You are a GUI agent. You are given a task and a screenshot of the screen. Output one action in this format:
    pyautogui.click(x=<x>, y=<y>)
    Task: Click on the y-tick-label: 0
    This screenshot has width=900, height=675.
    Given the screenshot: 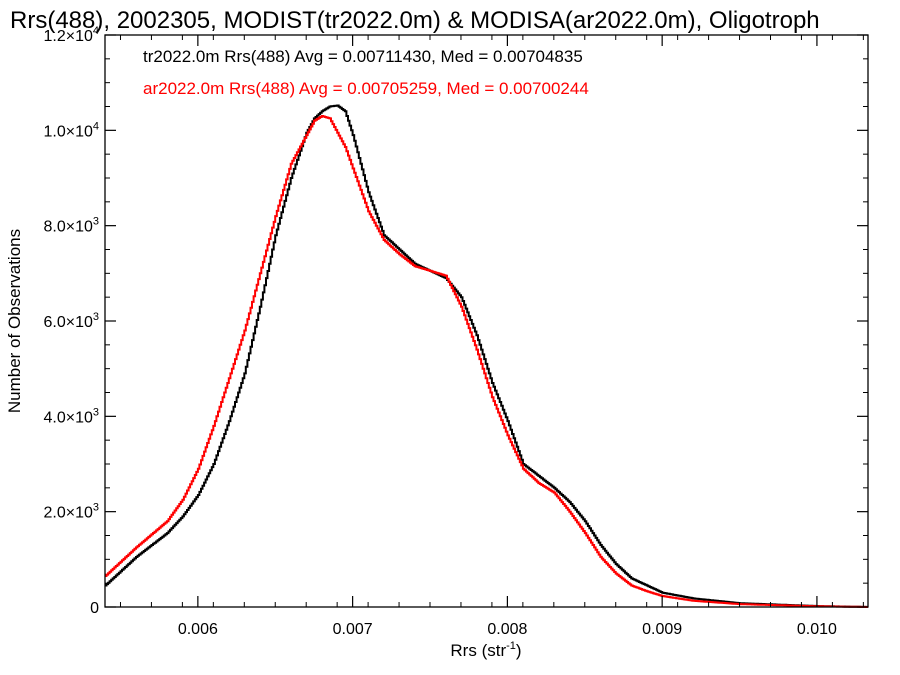 What is the action you would take?
    pyautogui.click(x=94, y=608)
    